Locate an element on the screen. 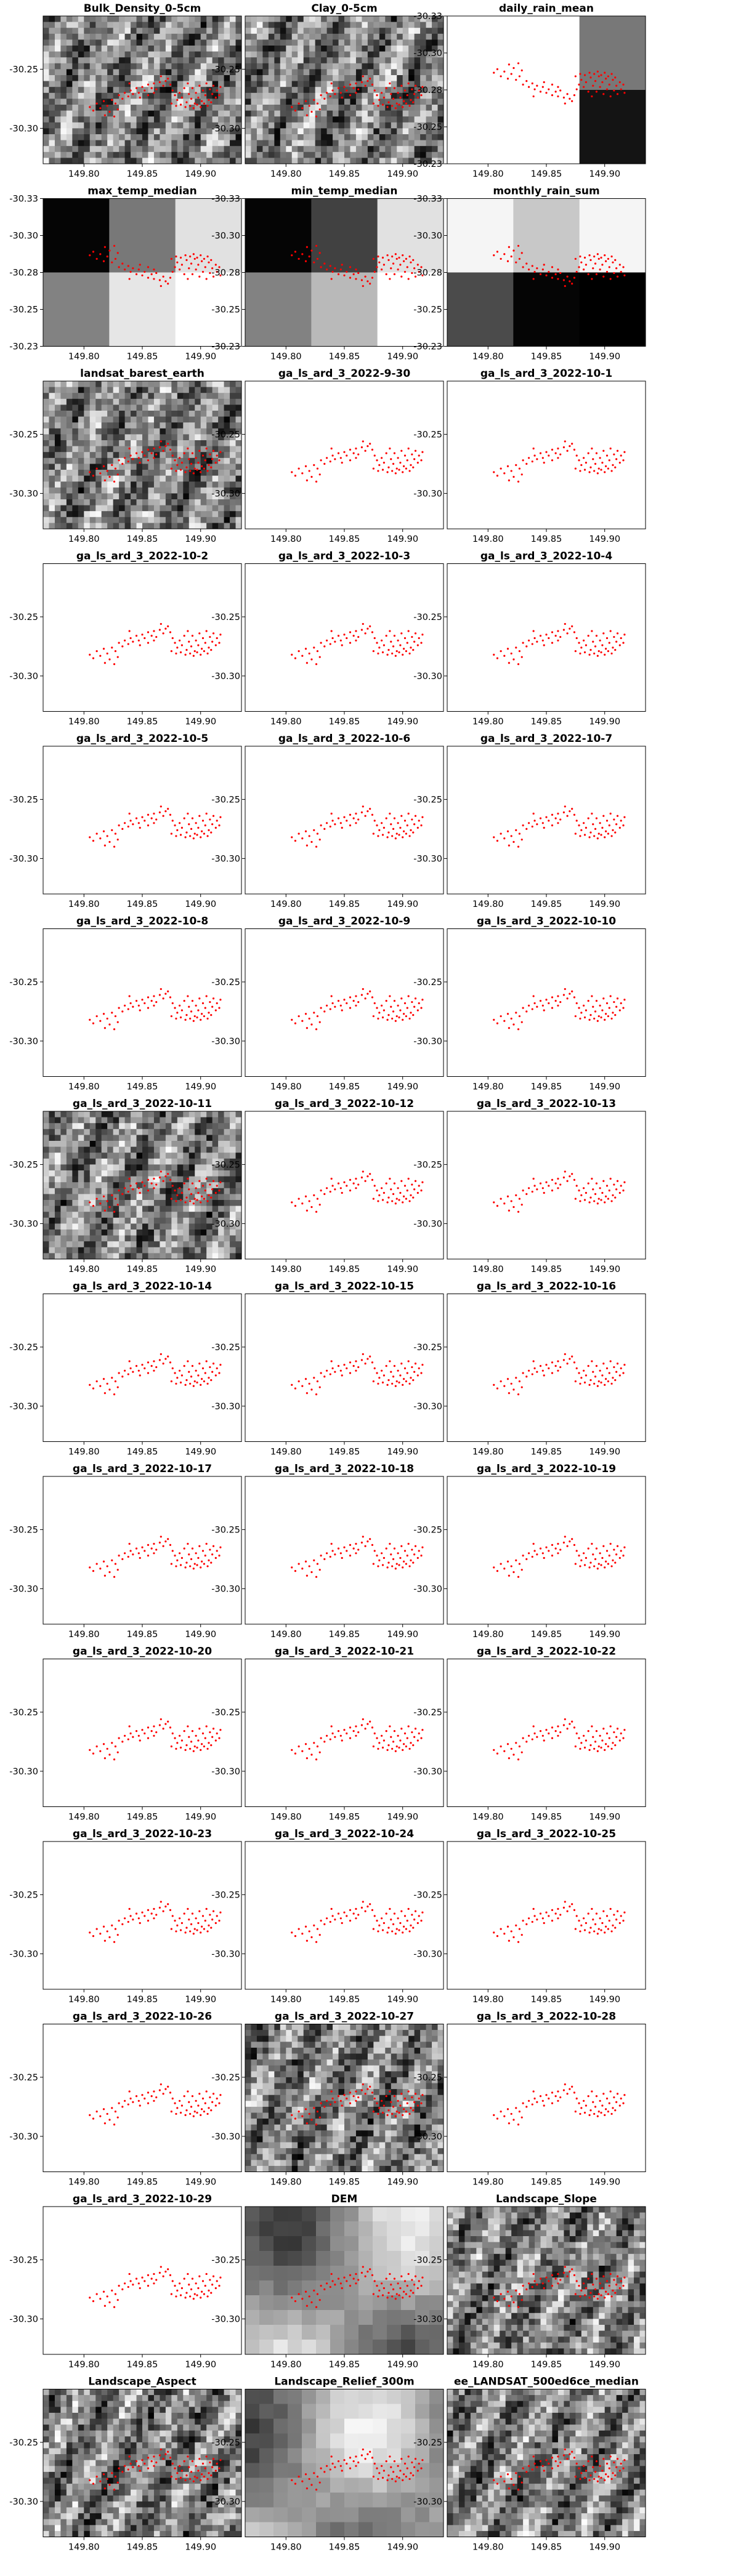  y-tick-label: -30.28 is located at coordinates (24, 273).